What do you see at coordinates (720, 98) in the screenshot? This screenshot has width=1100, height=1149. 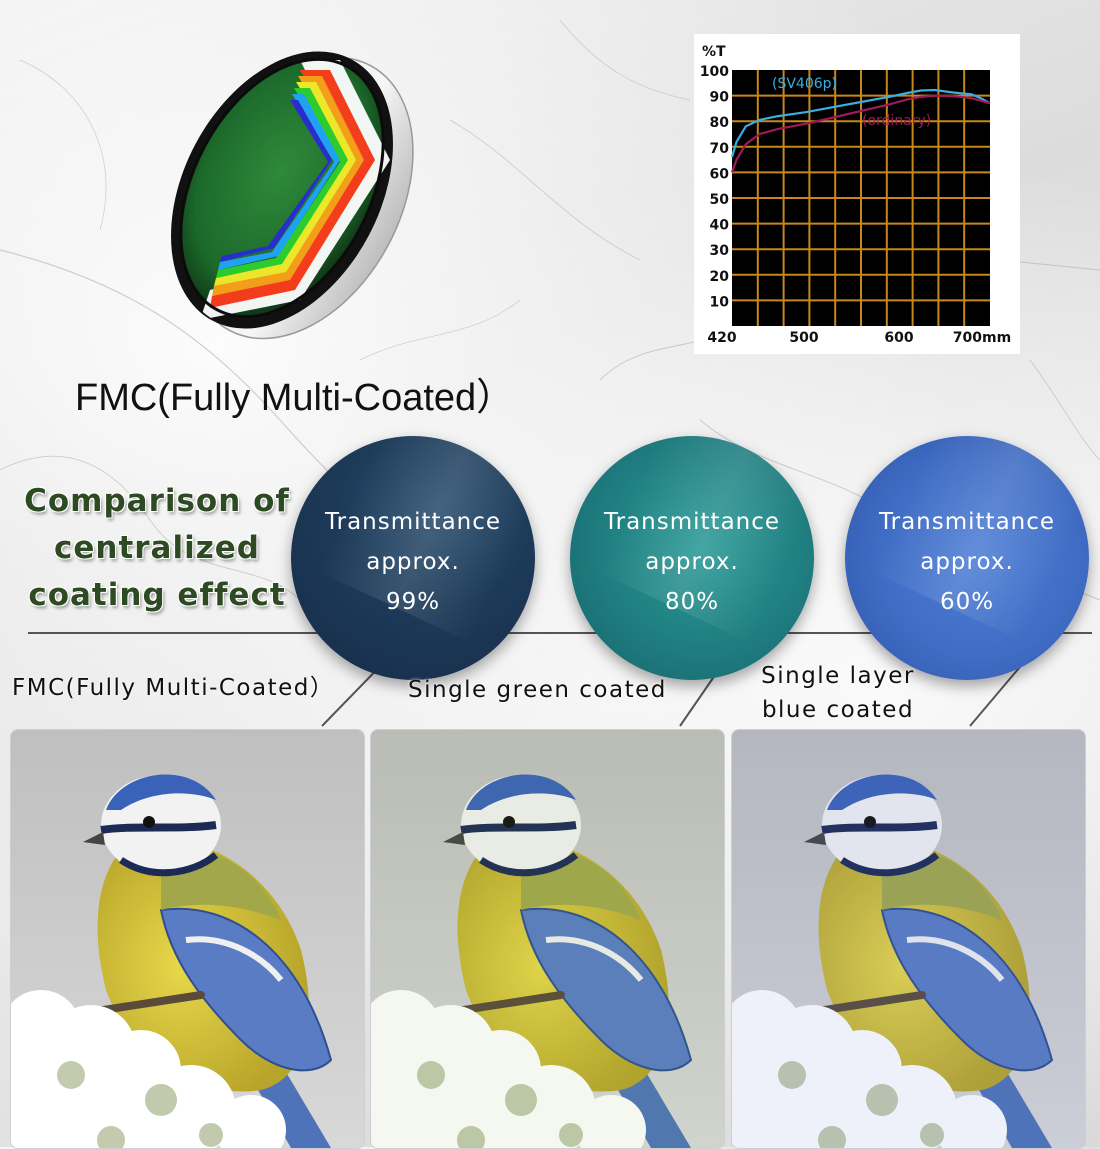 I see `y-tick-label: 90` at bounding box center [720, 98].